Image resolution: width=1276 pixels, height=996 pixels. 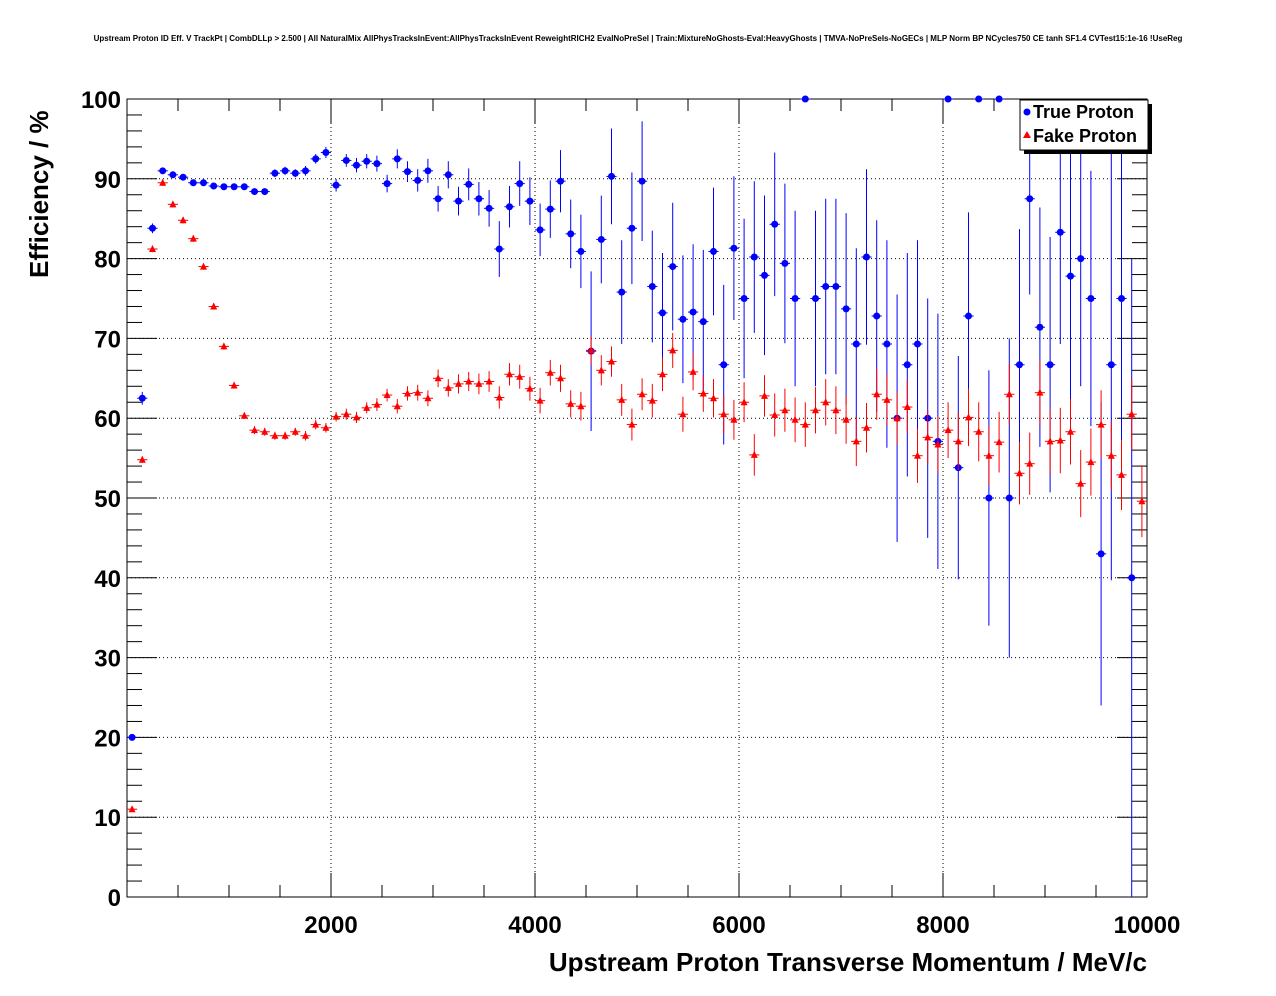 I want to click on x-tick-label: 6000, so click(x=738, y=925).